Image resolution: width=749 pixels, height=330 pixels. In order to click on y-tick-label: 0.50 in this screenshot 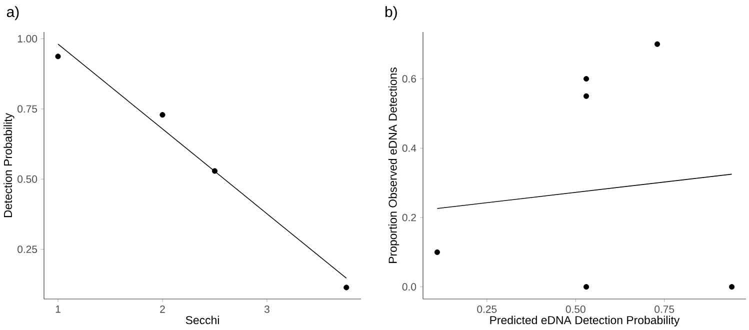, I will do `click(28, 179)`.